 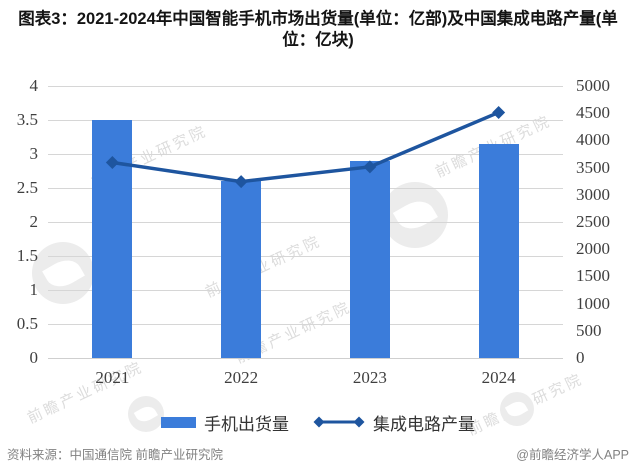 What do you see at coordinates (580, 357) in the screenshot?
I see `right-axis-tick-label: 0` at bounding box center [580, 357].